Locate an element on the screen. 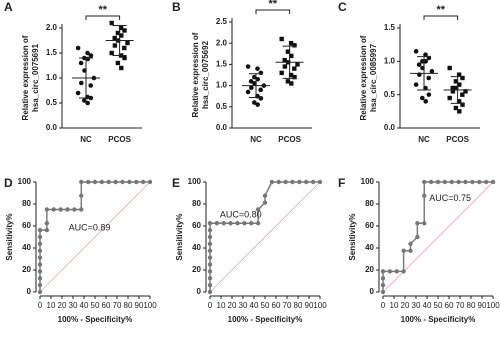 Image resolution: width=500 pixels, height=346 pixels. panel-label: E is located at coordinates (176, 183).